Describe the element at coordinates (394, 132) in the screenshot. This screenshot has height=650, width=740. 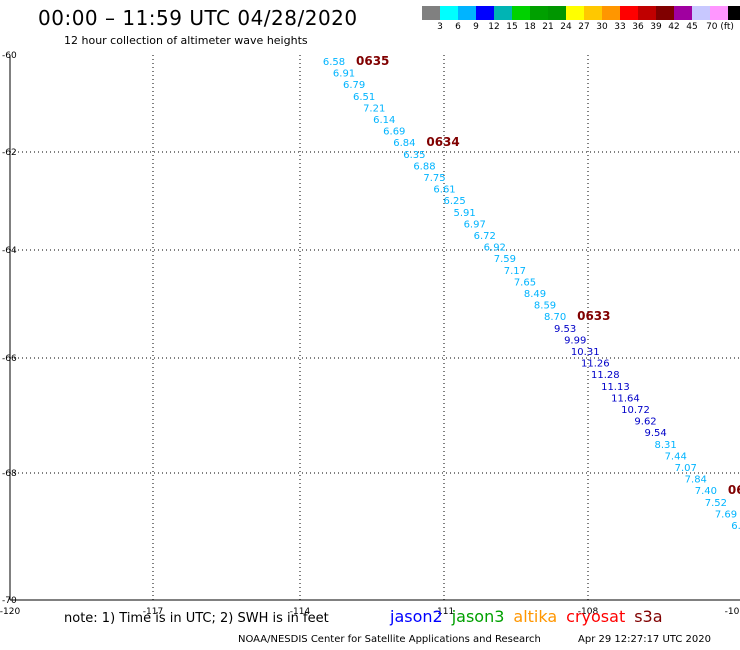
I see `wave-height-value: 6.69` at that location.